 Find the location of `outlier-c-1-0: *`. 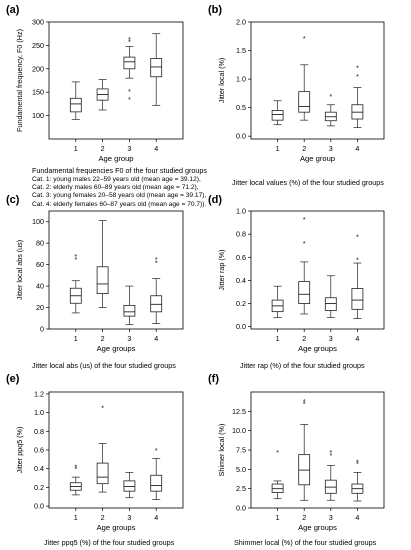

outlier-c-1-0: * is located at coordinates (75, 259).